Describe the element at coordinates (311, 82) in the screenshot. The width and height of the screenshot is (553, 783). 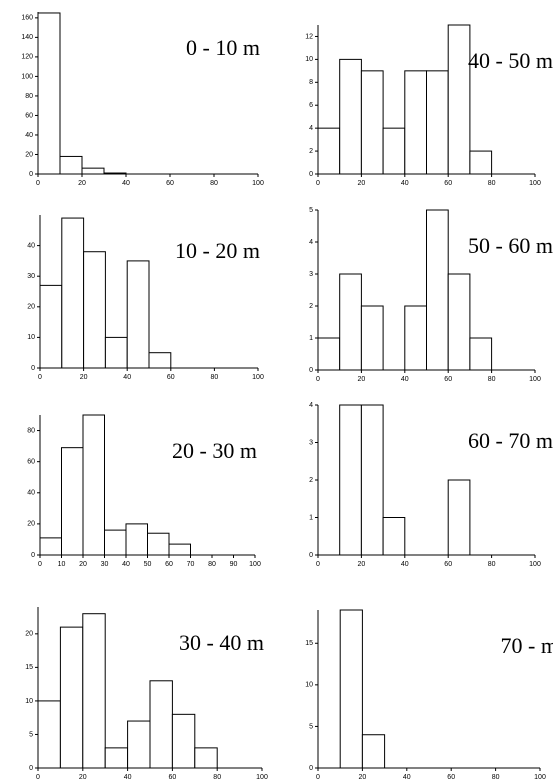
I see `y-tick-label: 8` at that location.